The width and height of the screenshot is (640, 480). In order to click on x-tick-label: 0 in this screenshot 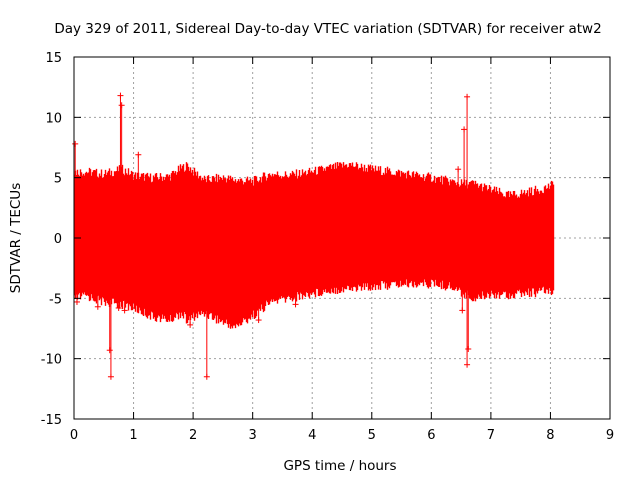, I will do `click(74, 435)`.